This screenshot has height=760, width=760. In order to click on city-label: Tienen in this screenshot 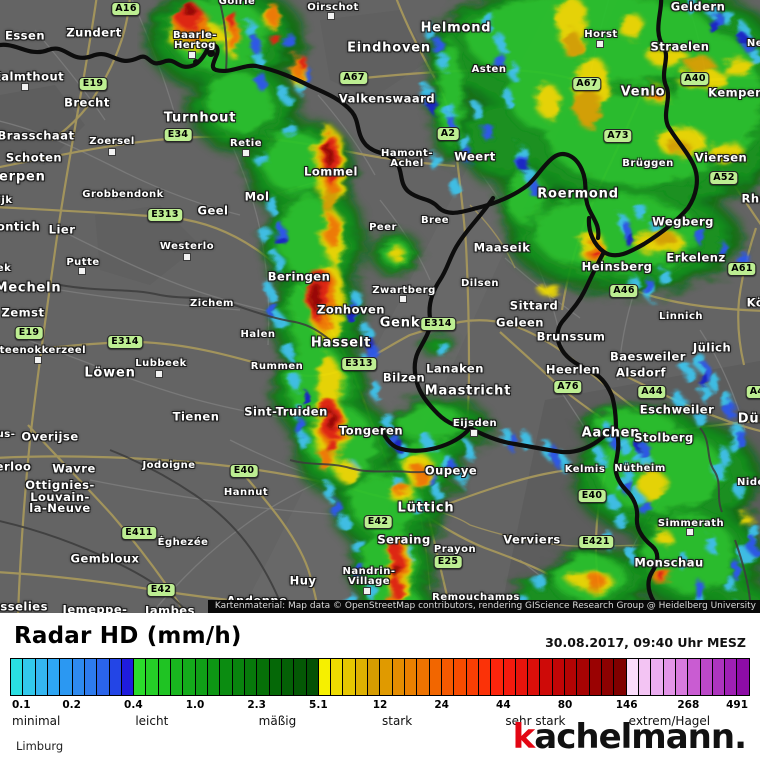, I will do `click(196, 416)`.